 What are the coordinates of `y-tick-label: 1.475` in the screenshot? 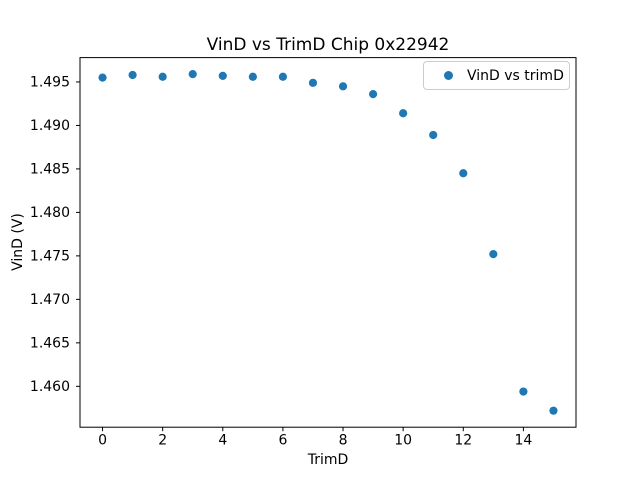 It's located at (50, 256).